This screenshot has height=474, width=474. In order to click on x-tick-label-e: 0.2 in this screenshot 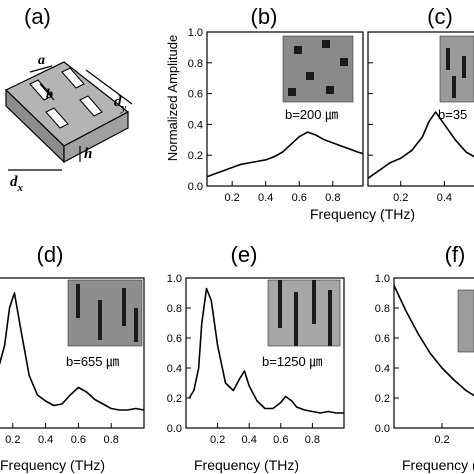, I will do `click(217, 440)`.